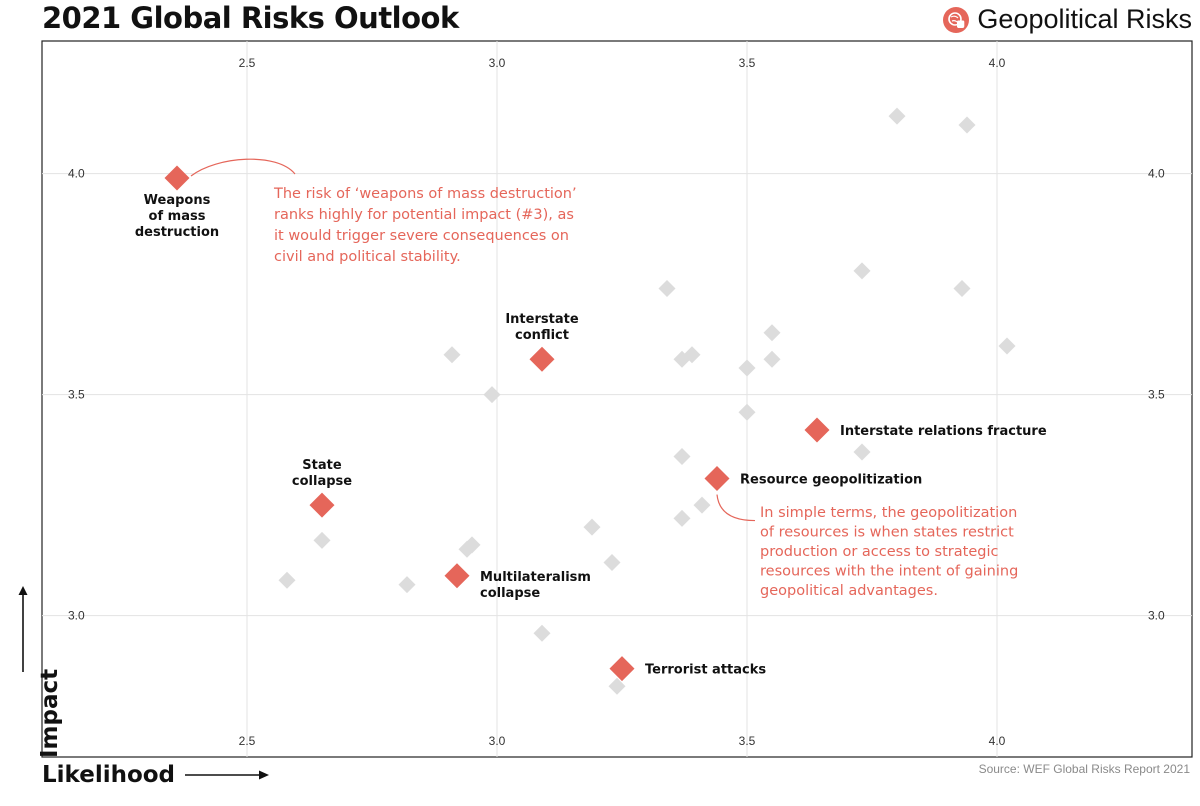 This screenshot has width=1200, height=806. What do you see at coordinates (541, 327) in the screenshot?
I see `point-label-interstate-conflict: Interstate conflict` at bounding box center [541, 327].